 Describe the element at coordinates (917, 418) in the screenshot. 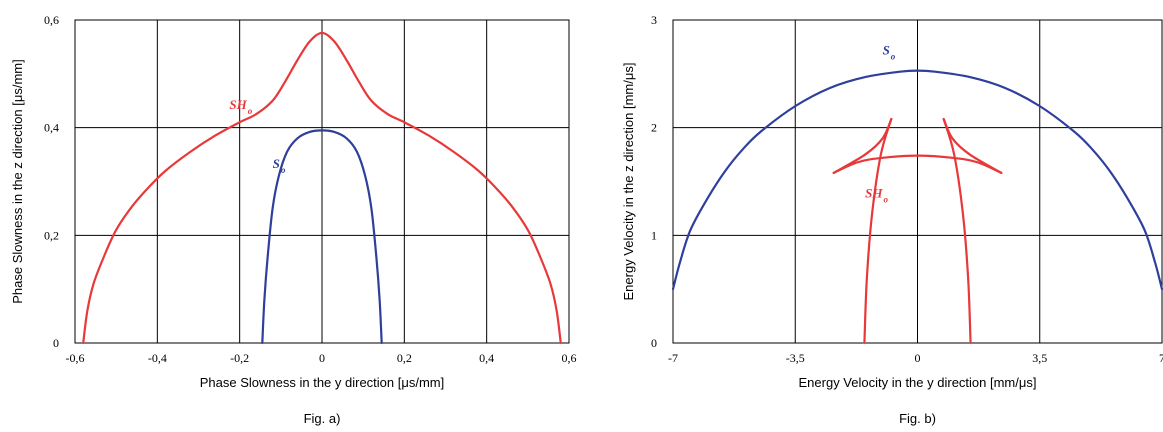

I see `chart-b-caption: Fig. b)` at that location.